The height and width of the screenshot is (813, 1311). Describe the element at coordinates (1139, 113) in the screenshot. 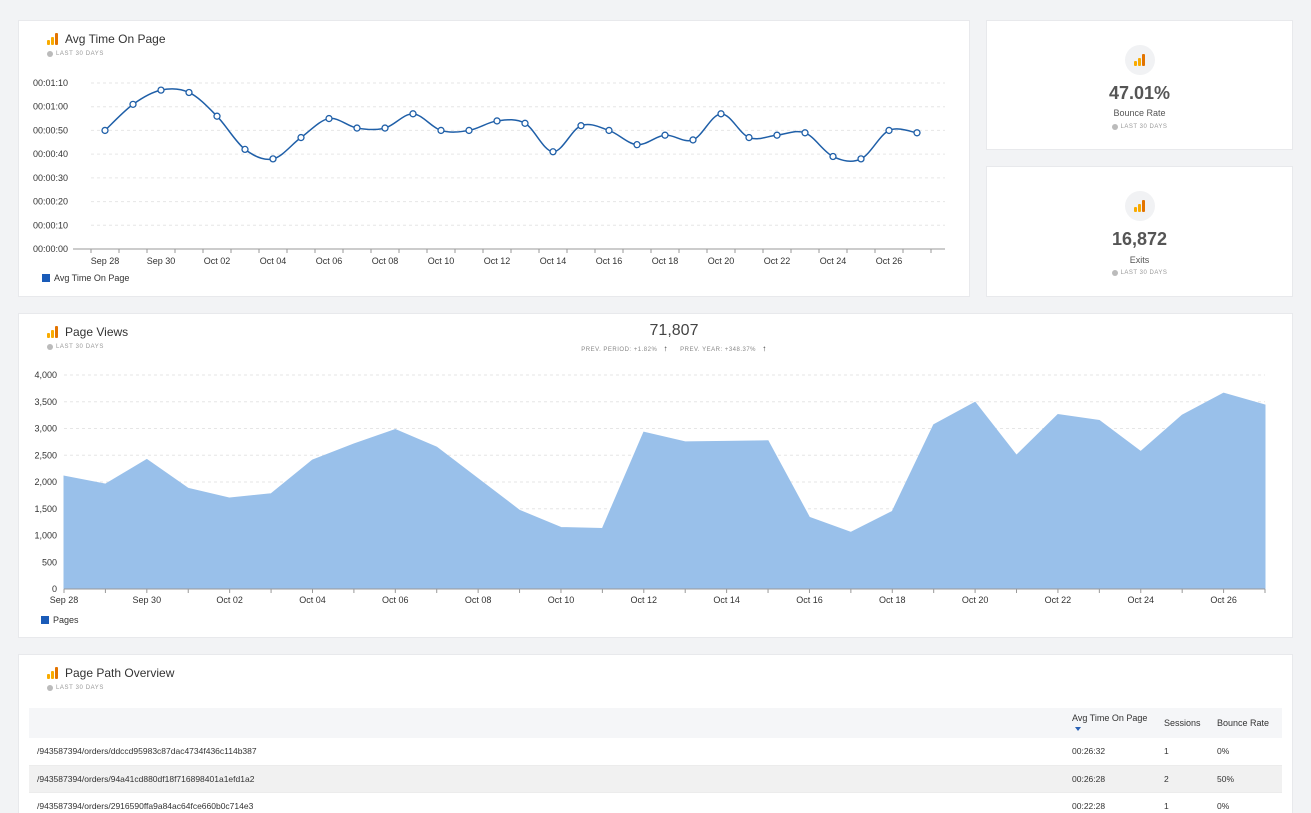

I see `bounce-rate-label: Bounce Rate` at that location.